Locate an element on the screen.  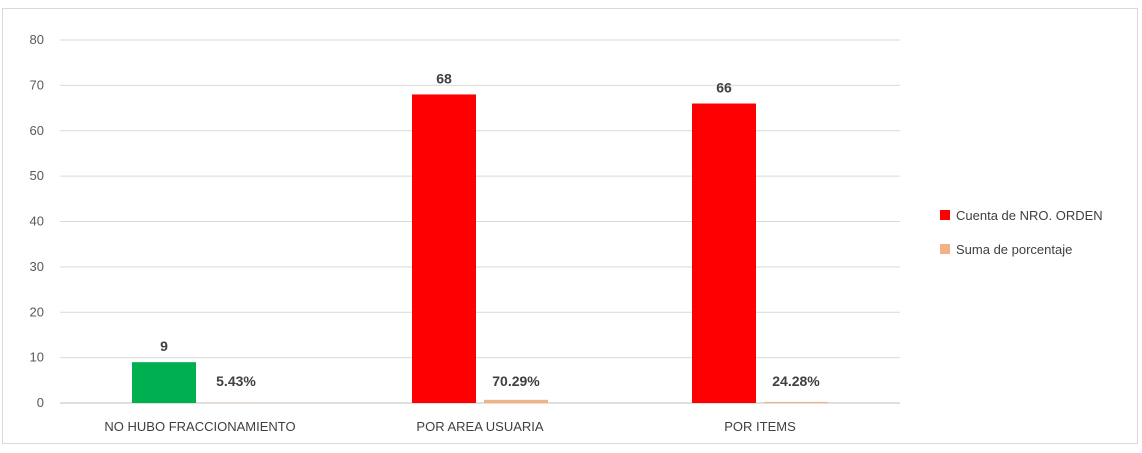
legend-swatch-cuenta is located at coordinates (945, 215).